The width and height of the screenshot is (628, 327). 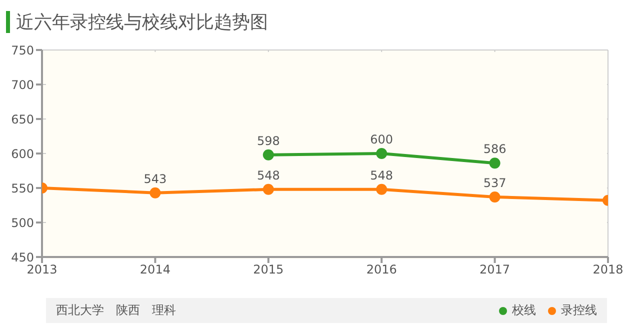 What do you see at coordinates (155, 269) in the screenshot?
I see `x-tick-label: 2014` at bounding box center [155, 269].